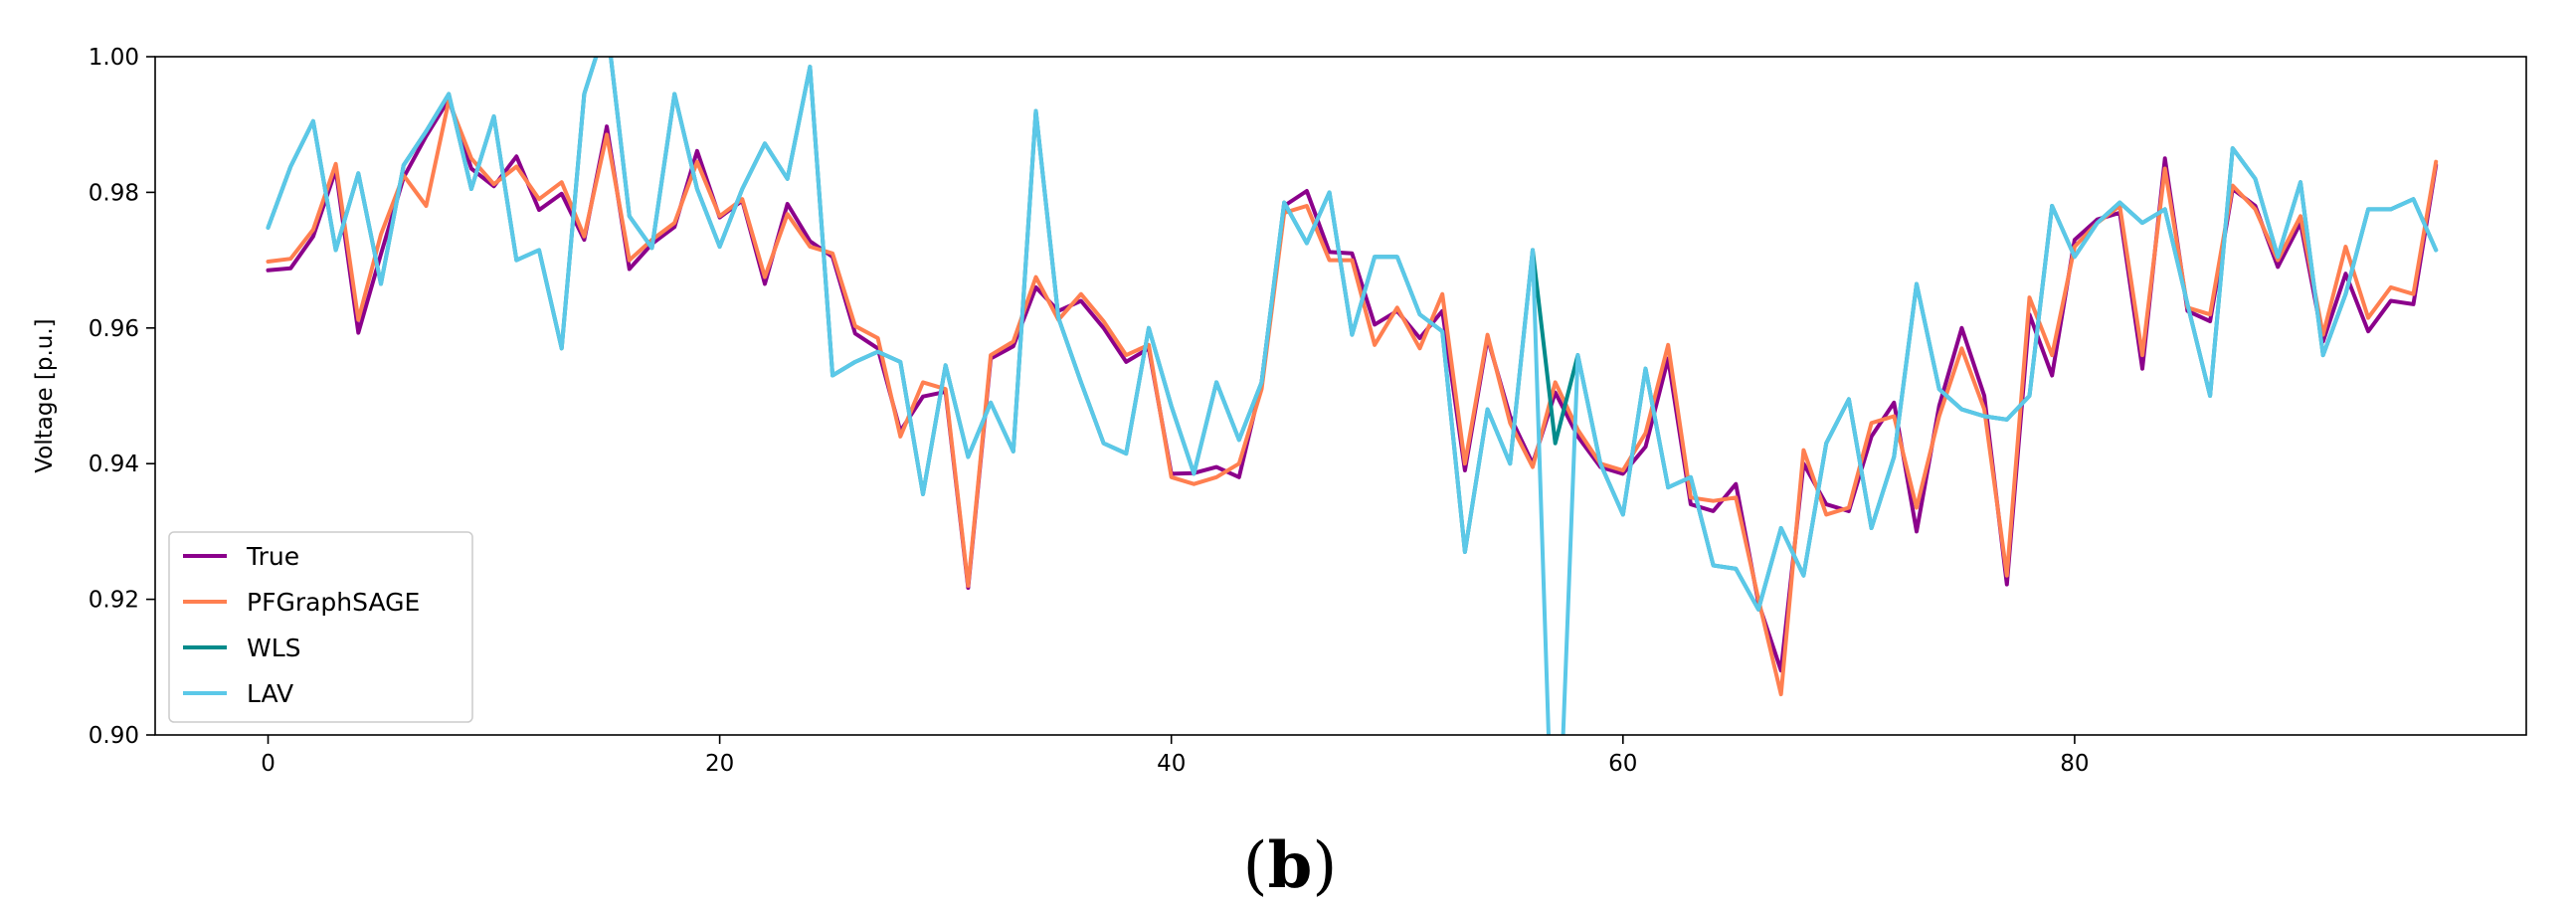  I want to click on y-tick-label: 0.90, so click(114, 736).